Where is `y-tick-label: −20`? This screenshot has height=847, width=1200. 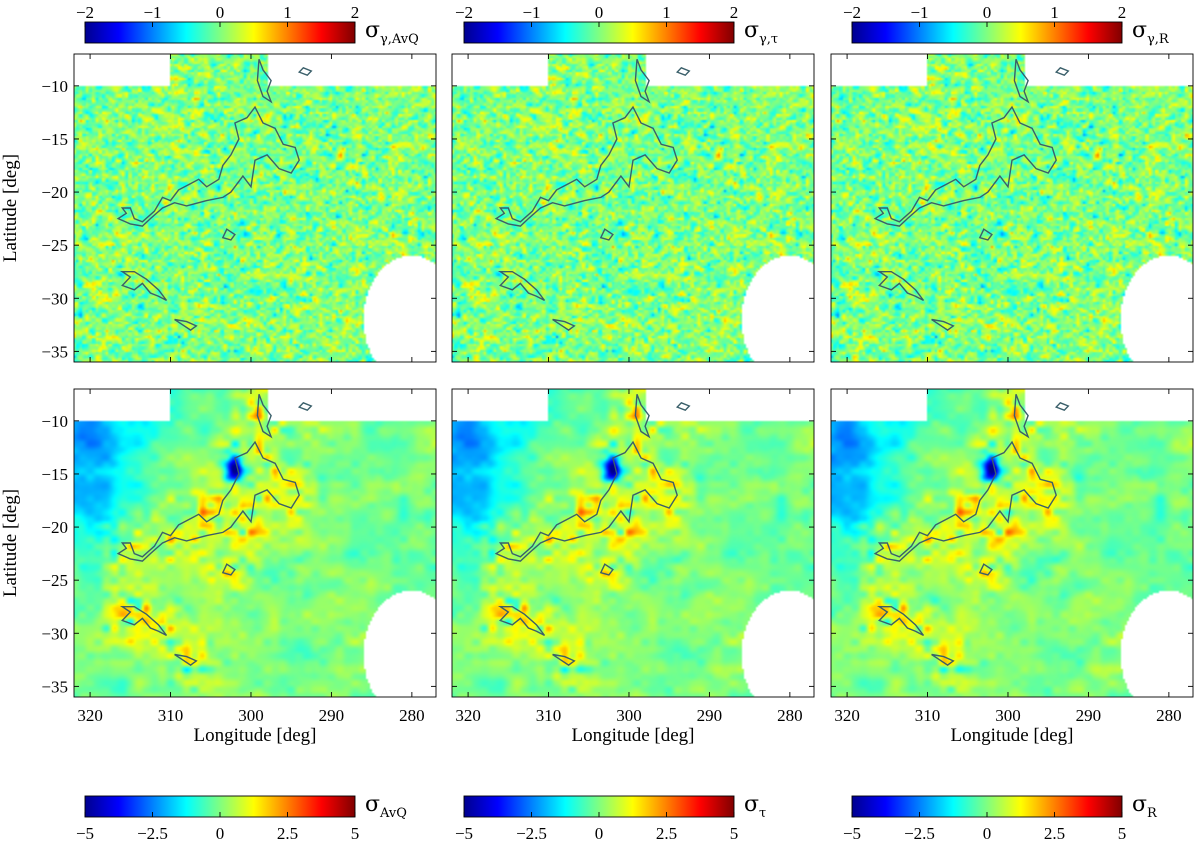 y-tick-label: −20 is located at coordinates (54, 527).